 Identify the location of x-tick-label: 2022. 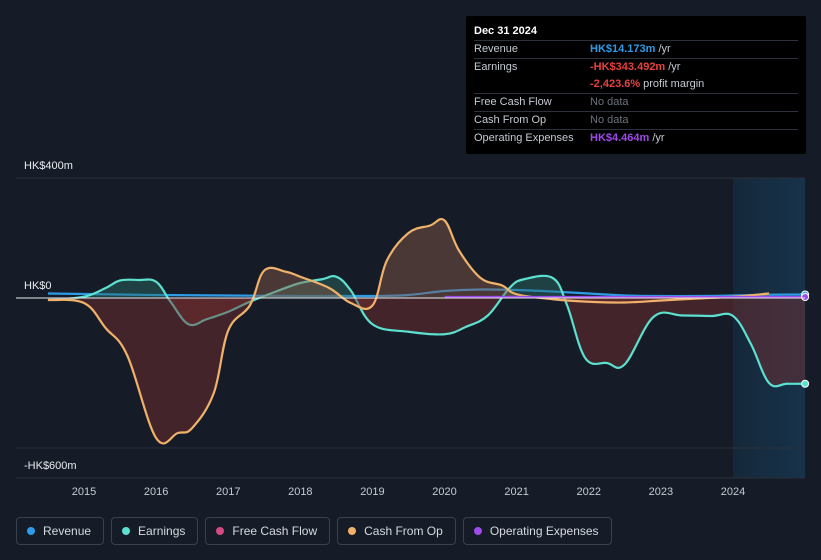
(588, 492).